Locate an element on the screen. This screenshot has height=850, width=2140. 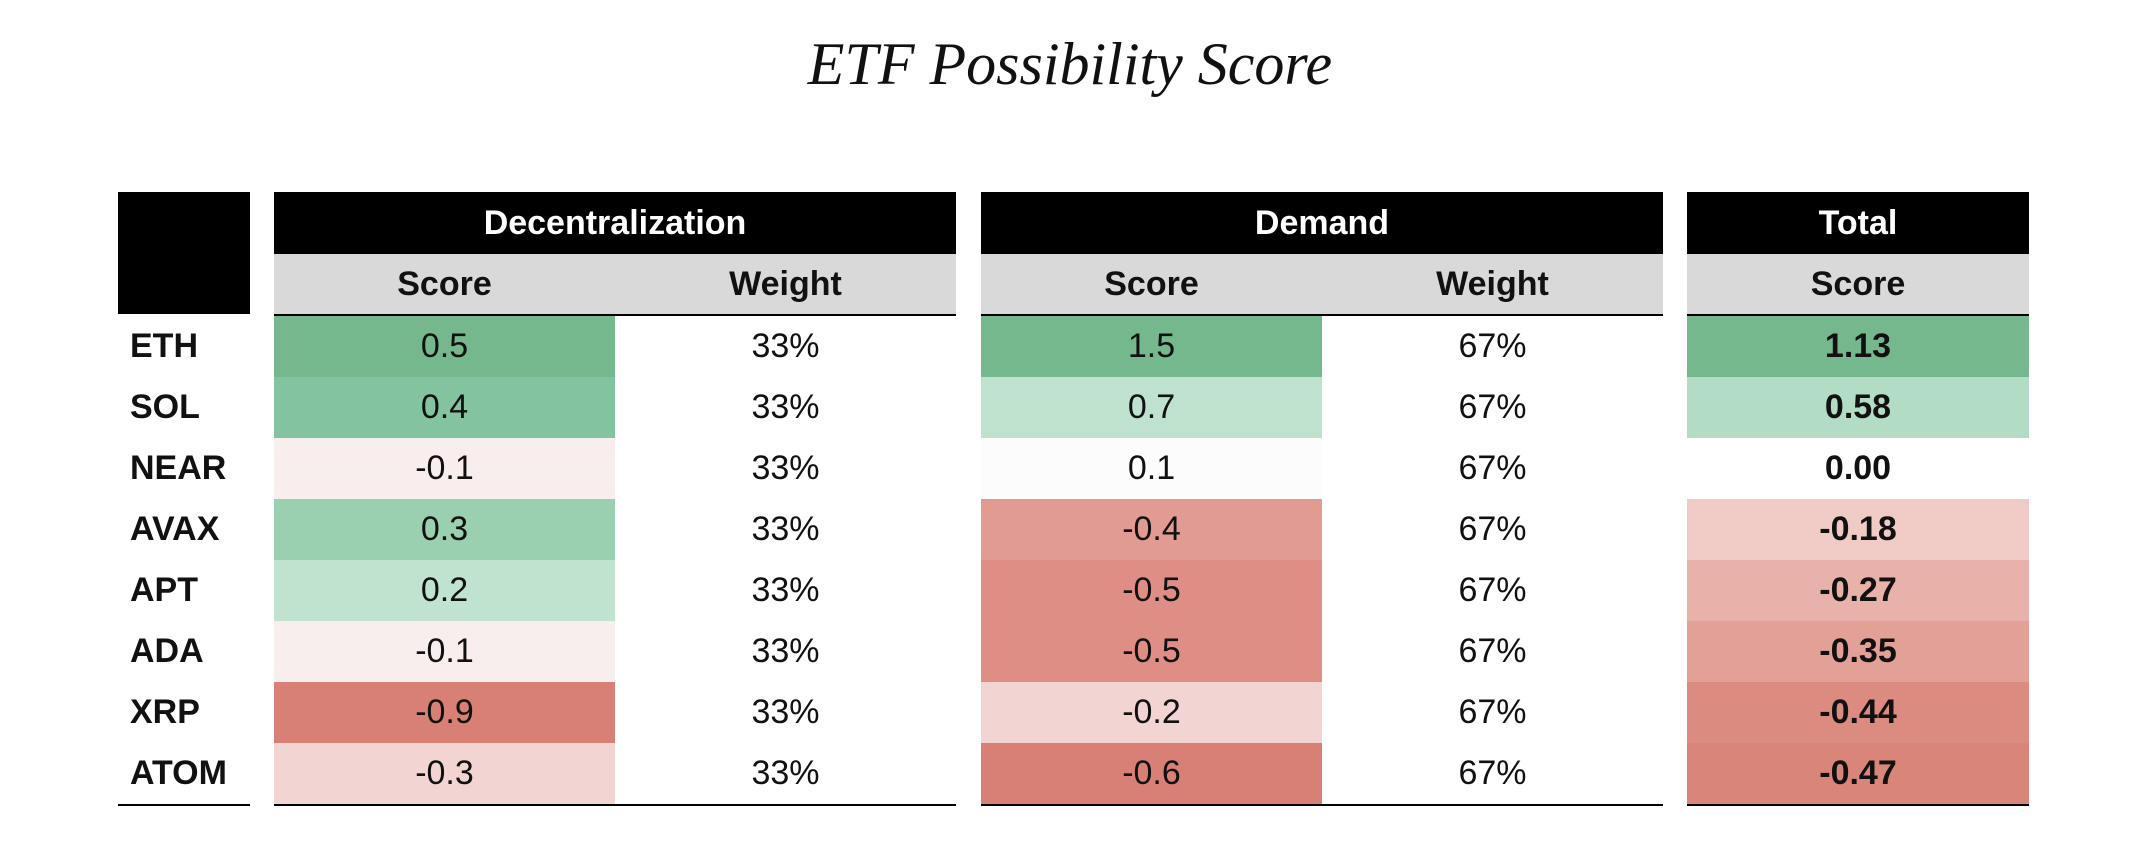
table-cell: 0.00 is located at coordinates (1858, 468).